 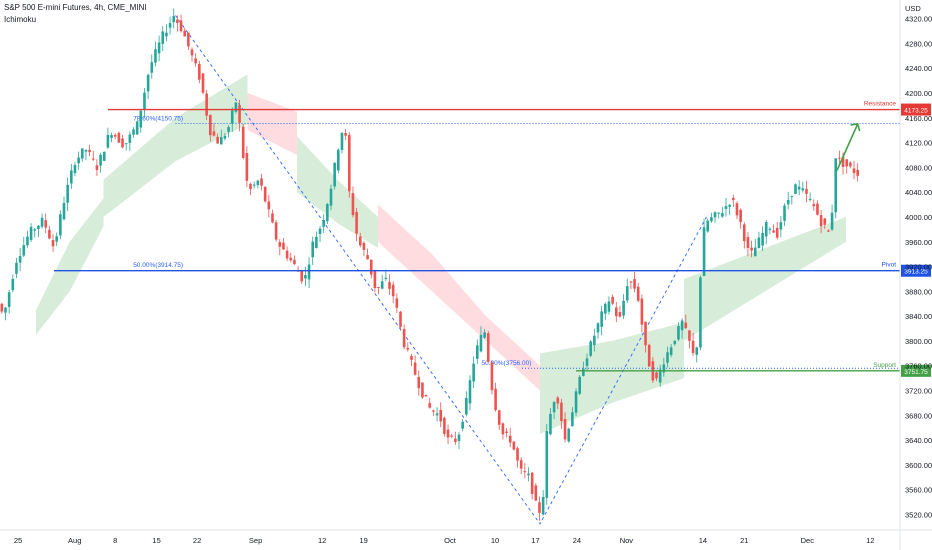 I want to click on y-tick-label: 3560.00, so click(x=918, y=490).